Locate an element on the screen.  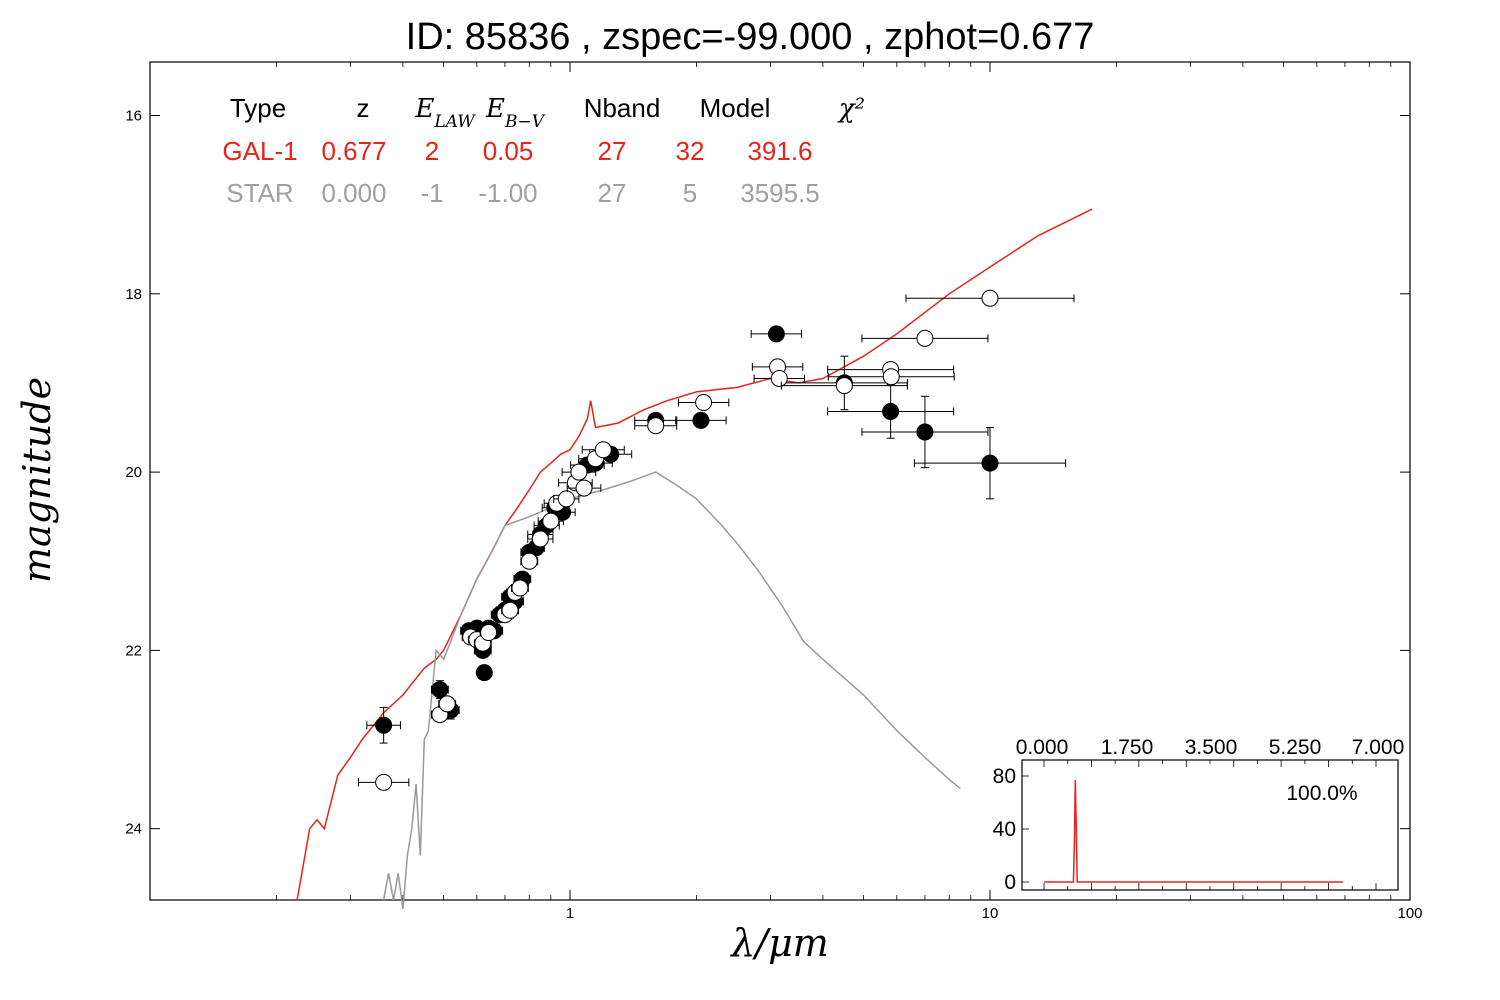
table-cell: 5 is located at coordinates (690, 193).